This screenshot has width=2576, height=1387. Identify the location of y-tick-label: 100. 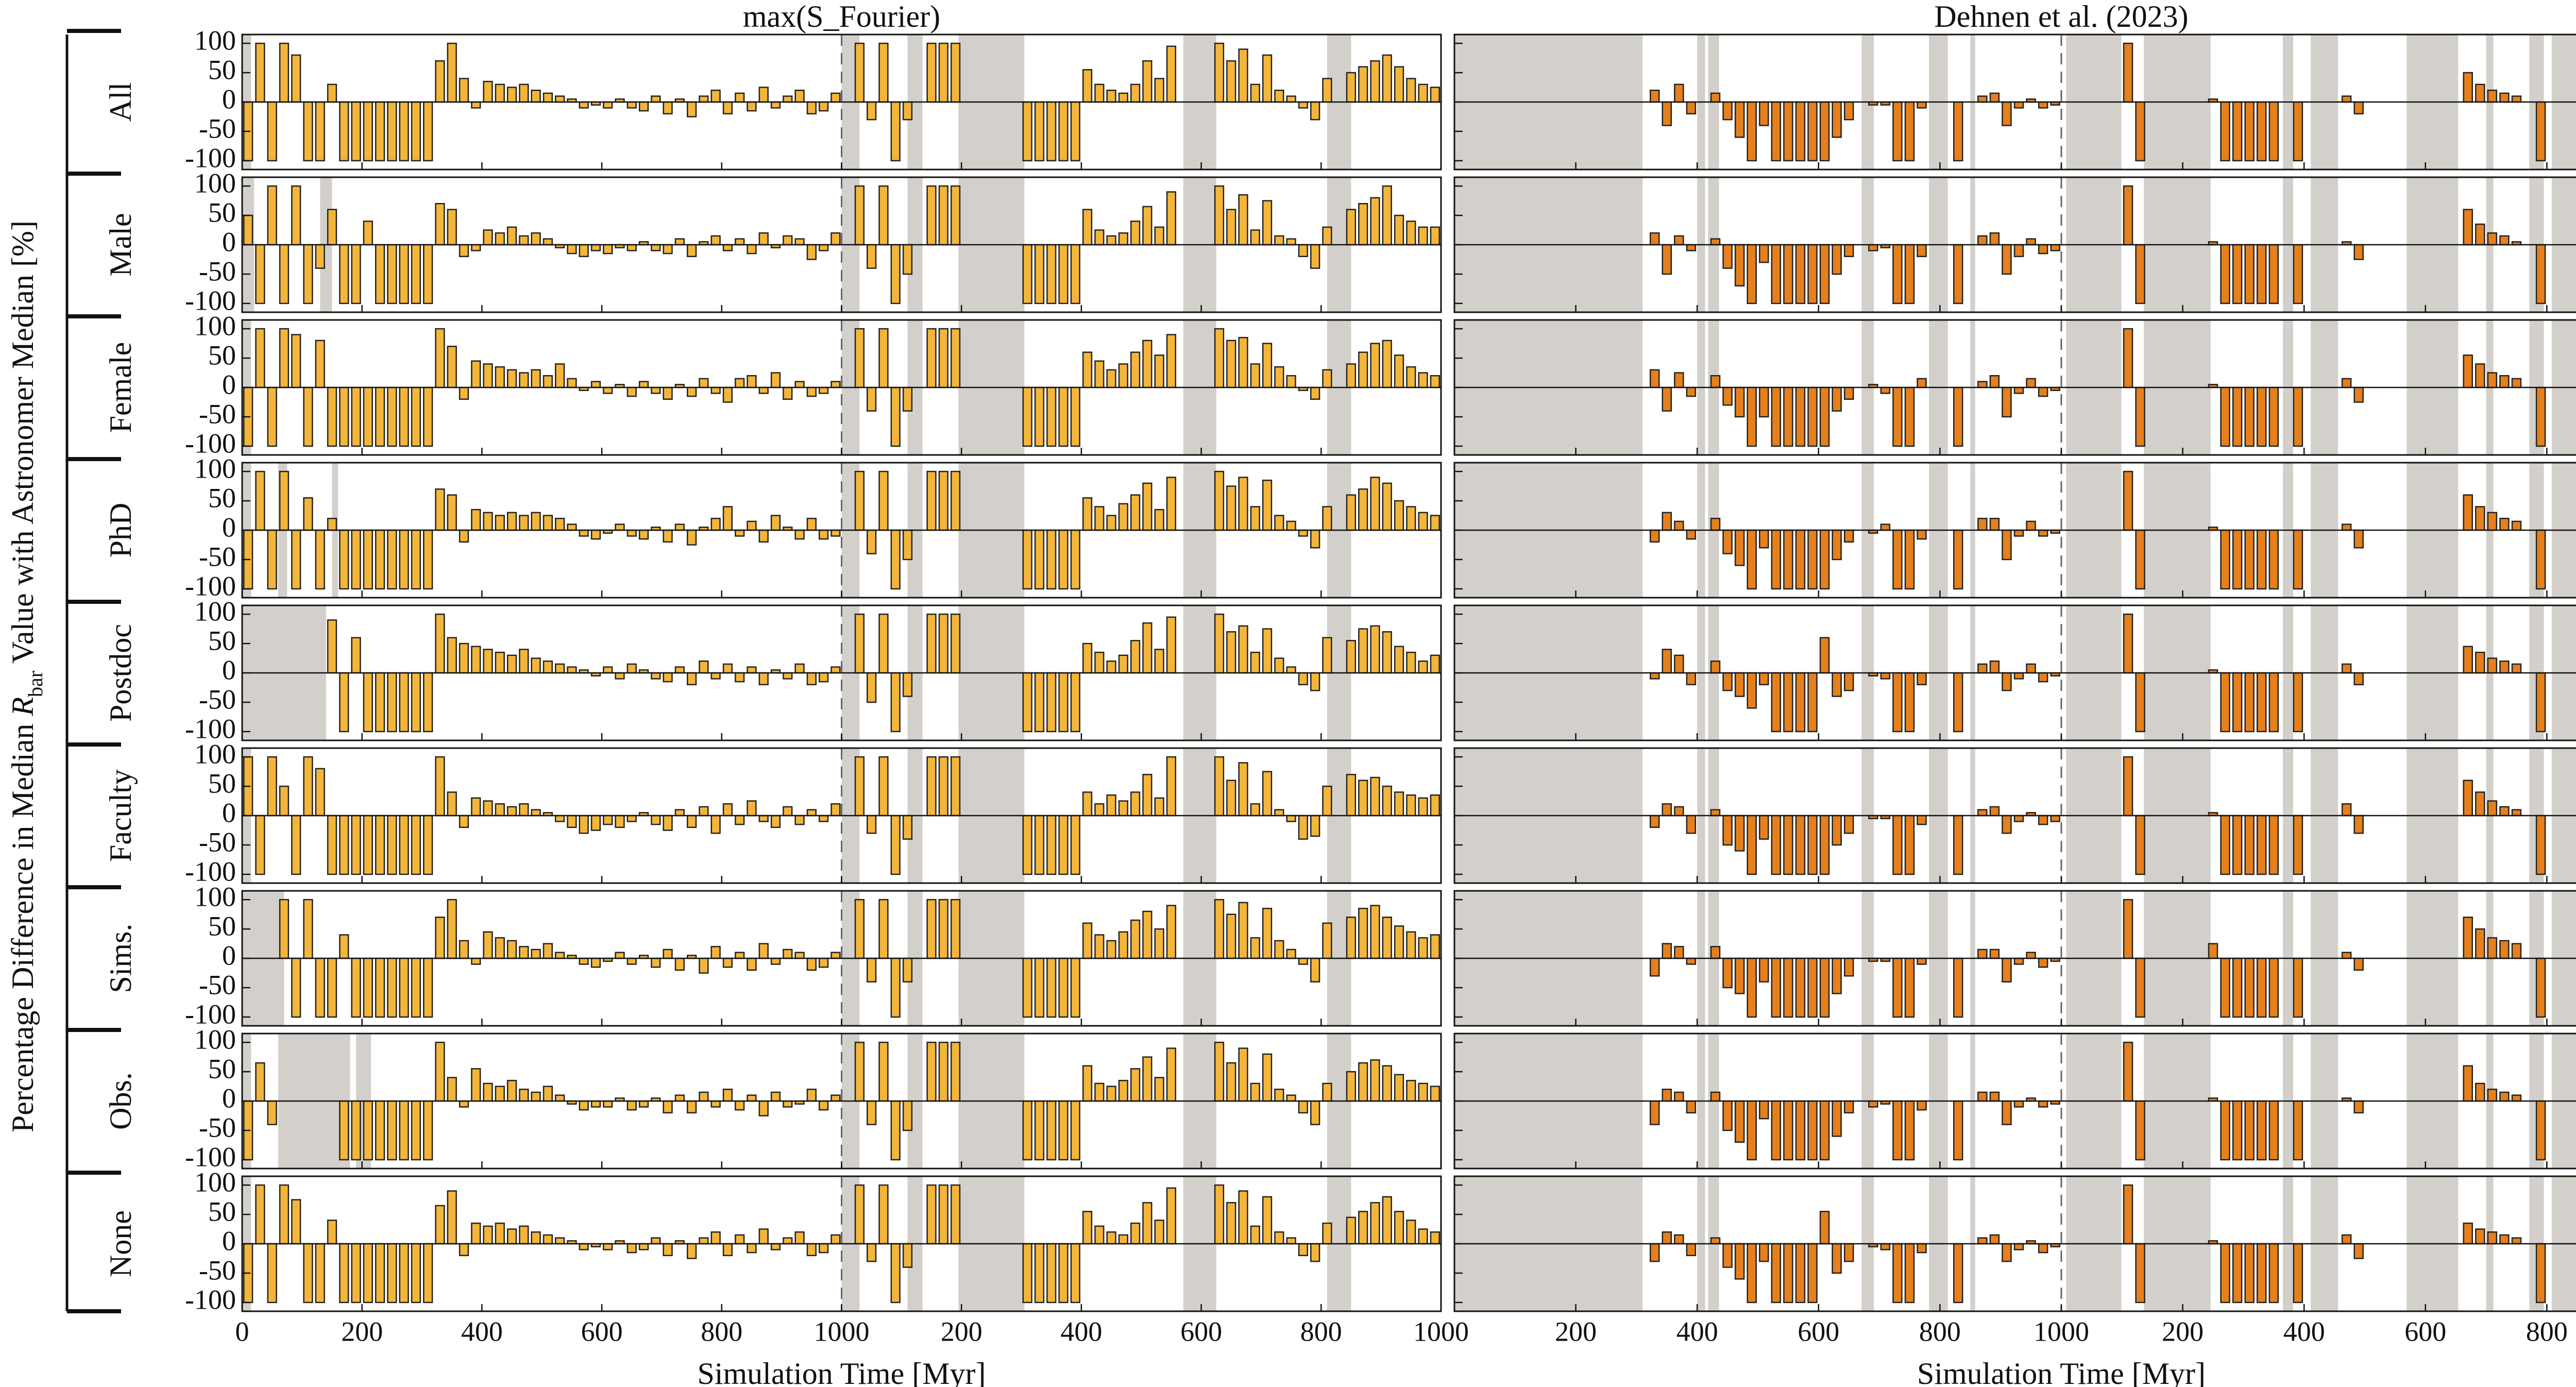
(215, 611).